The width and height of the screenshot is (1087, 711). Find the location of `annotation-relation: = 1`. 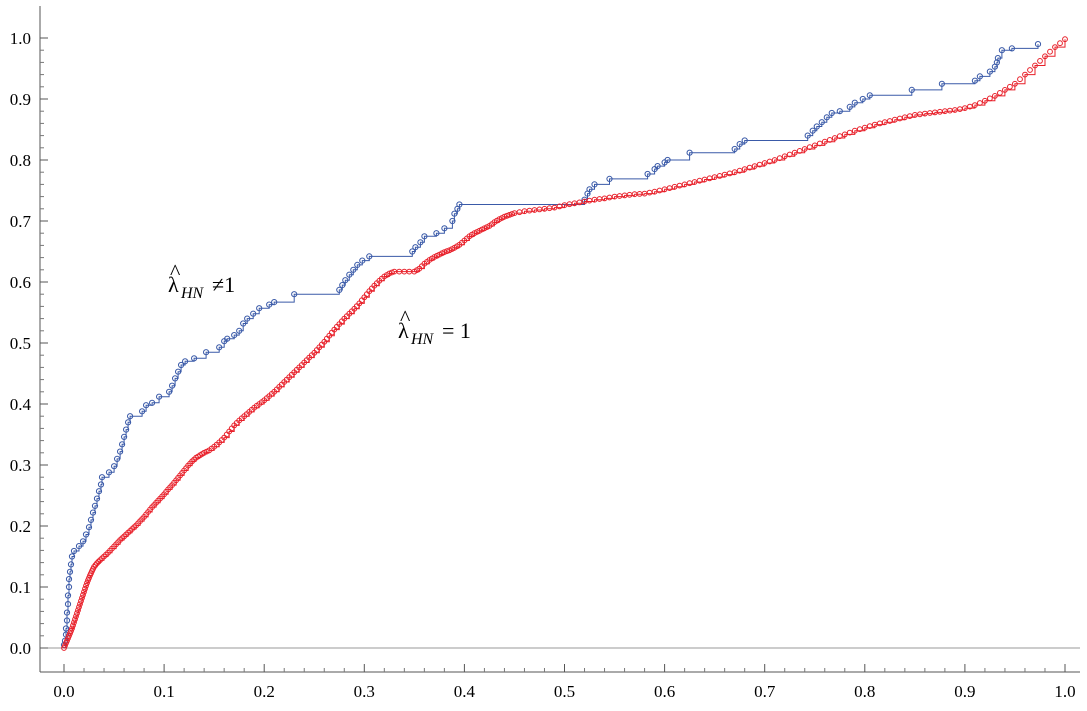

annotation-relation: = 1 is located at coordinates (456, 330).